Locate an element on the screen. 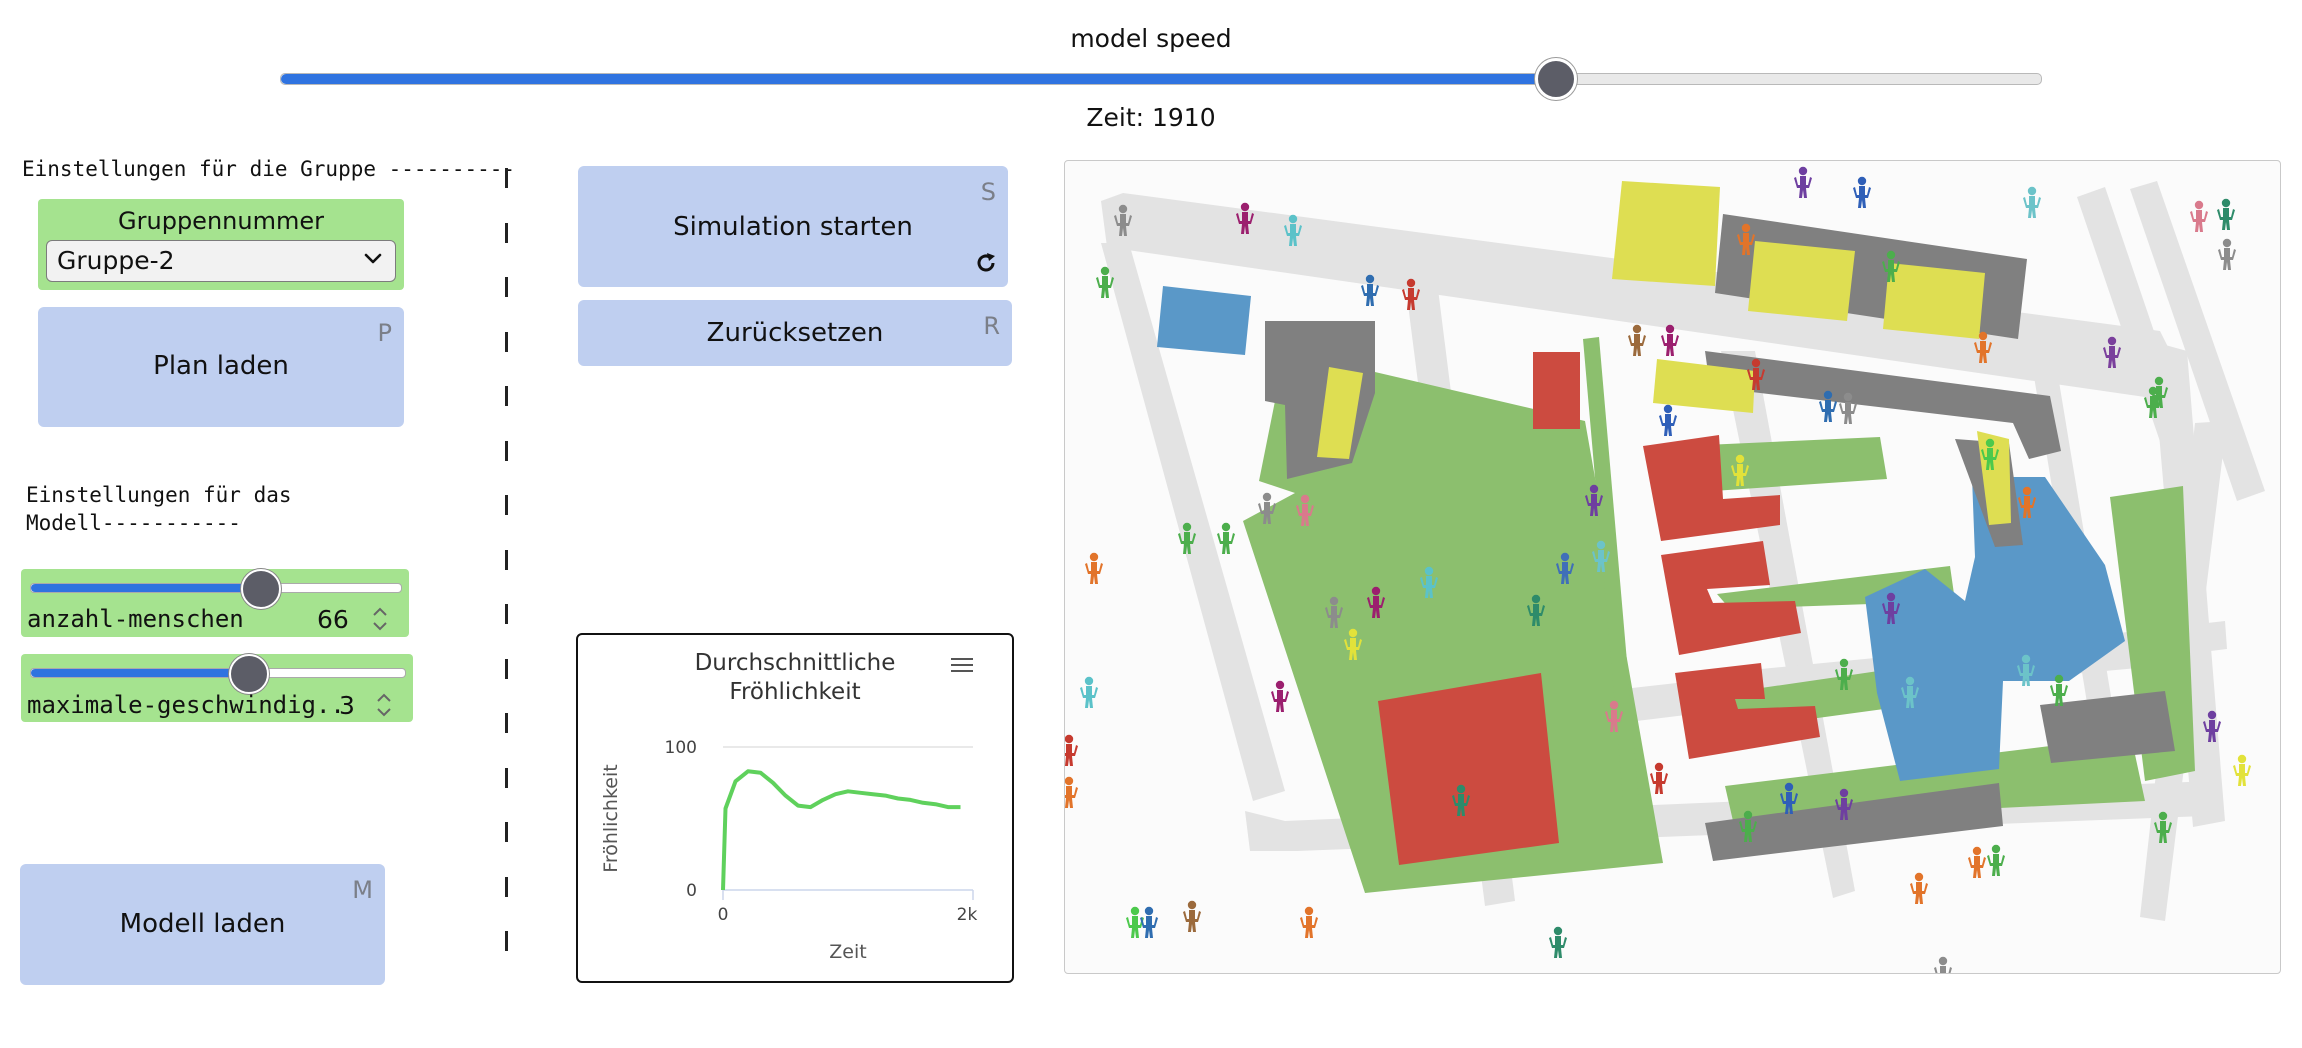 Image resolution: width=2302 pixels, height=1048 pixels. load-model-label: Modell laden is located at coordinates (202, 924).